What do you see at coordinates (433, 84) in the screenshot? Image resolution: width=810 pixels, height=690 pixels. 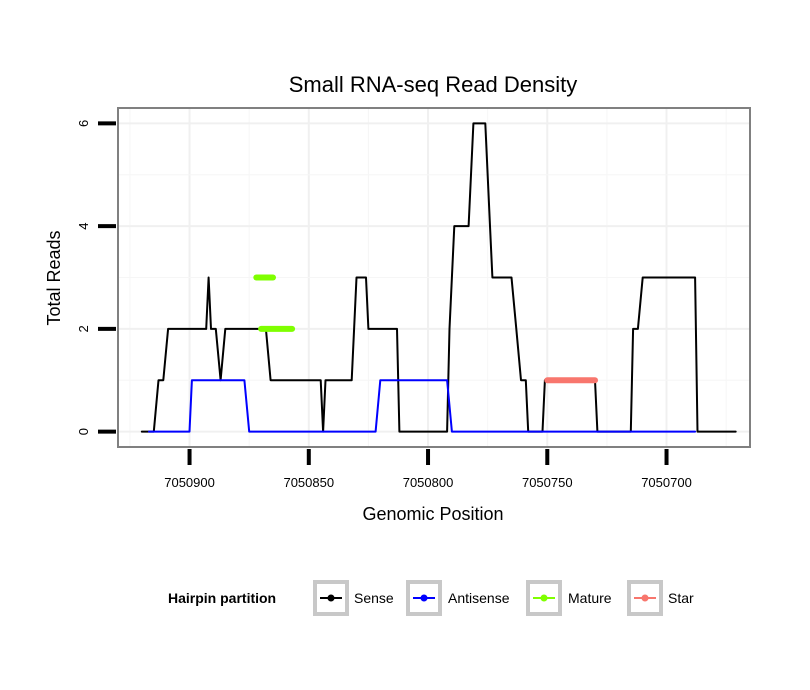 I see `chart-title: Small RNA-seq Read Density` at bounding box center [433, 84].